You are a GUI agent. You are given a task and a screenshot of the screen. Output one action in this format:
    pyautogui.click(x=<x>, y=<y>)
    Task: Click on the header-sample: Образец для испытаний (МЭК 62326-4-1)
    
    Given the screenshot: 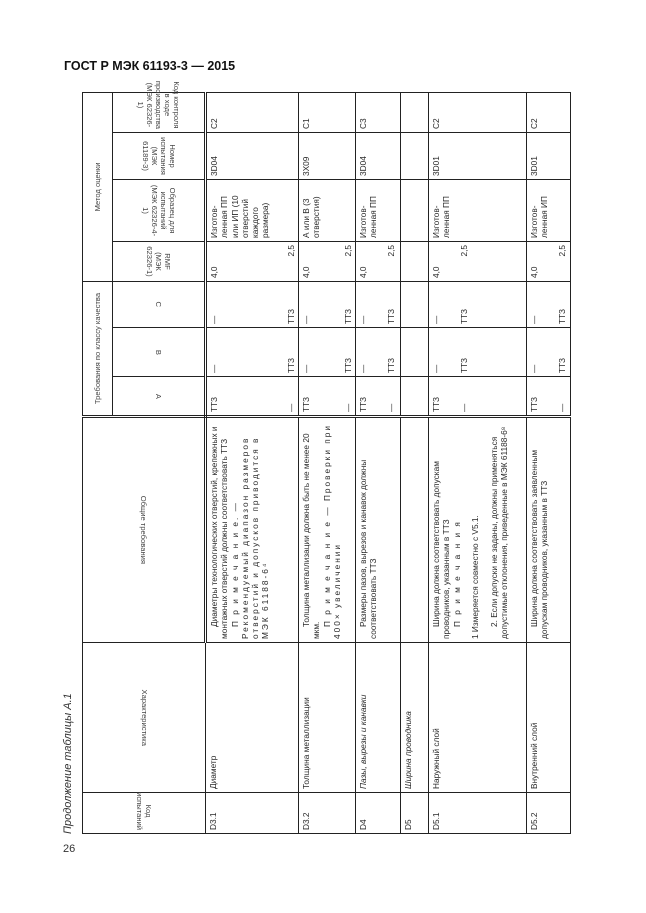 What is the action you would take?
    pyautogui.click(x=159, y=210)
    